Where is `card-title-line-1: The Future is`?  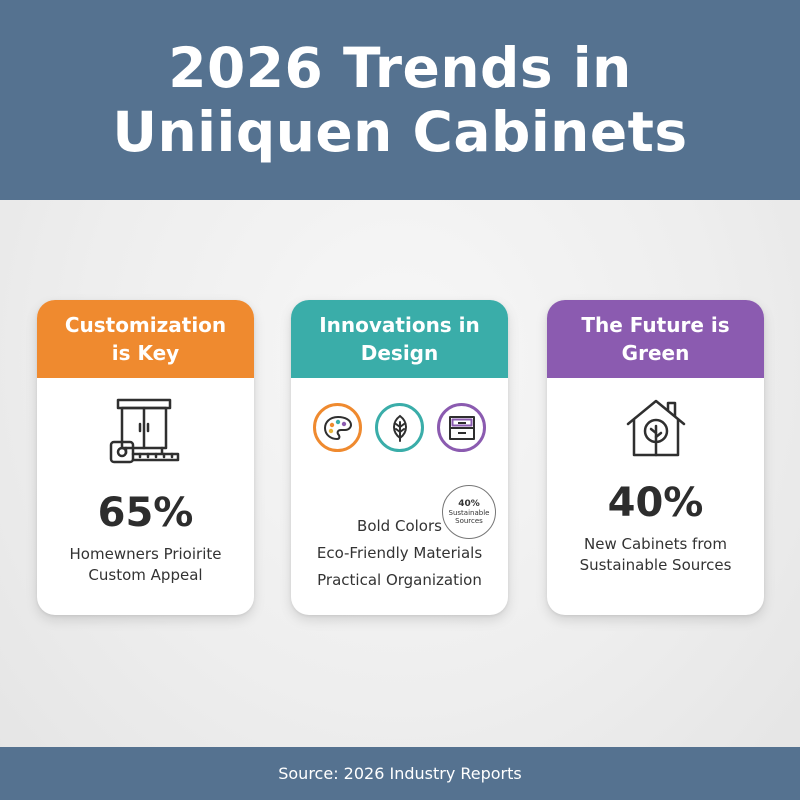
card-title-line-1: The Future is is located at coordinates (655, 325).